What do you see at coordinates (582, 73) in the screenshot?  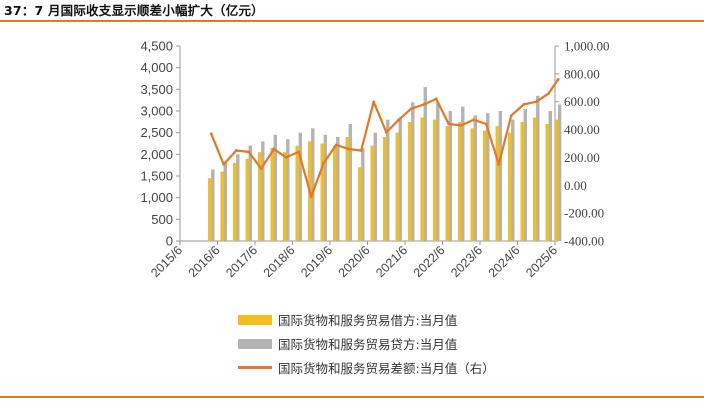 I see `y-right-tick-label: 800.00` at bounding box center [582, 73].